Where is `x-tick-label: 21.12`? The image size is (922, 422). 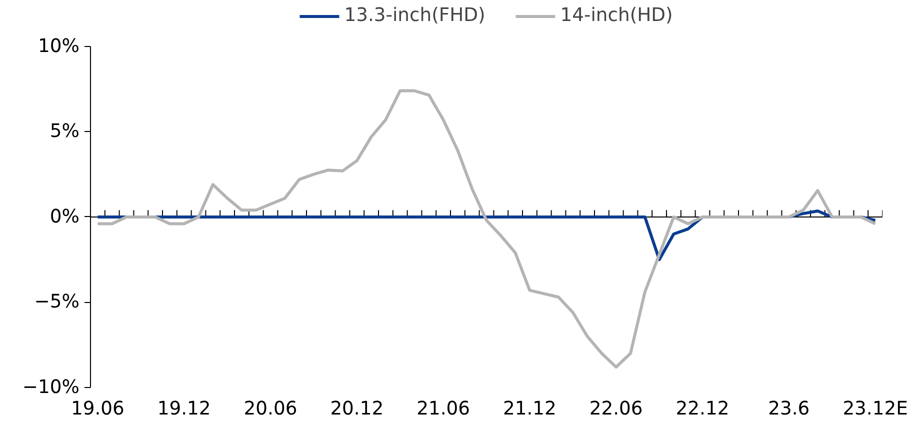 x-tick-label: 21.12 is located at coordinates (529, 409).